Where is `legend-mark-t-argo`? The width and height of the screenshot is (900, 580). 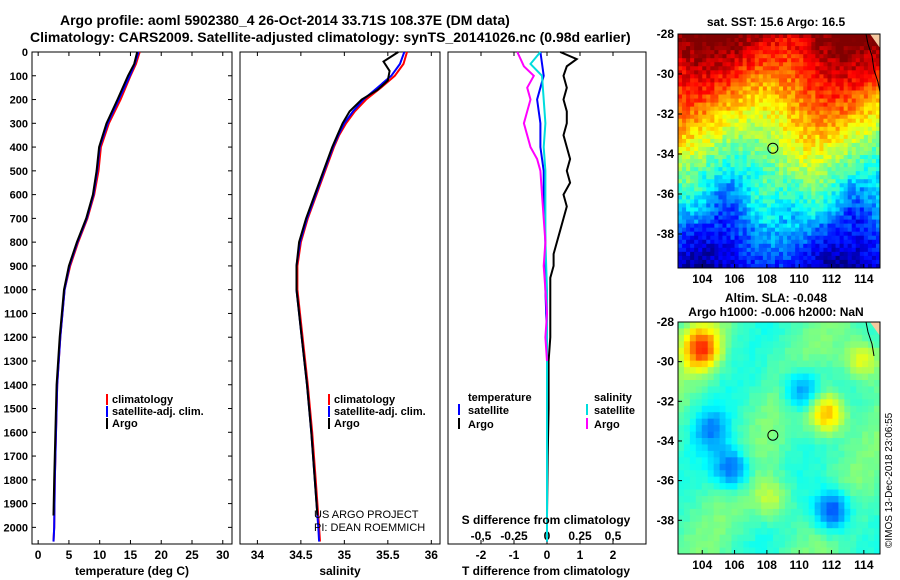
legend-mark-t-argo is located at coordinates (459, 423).